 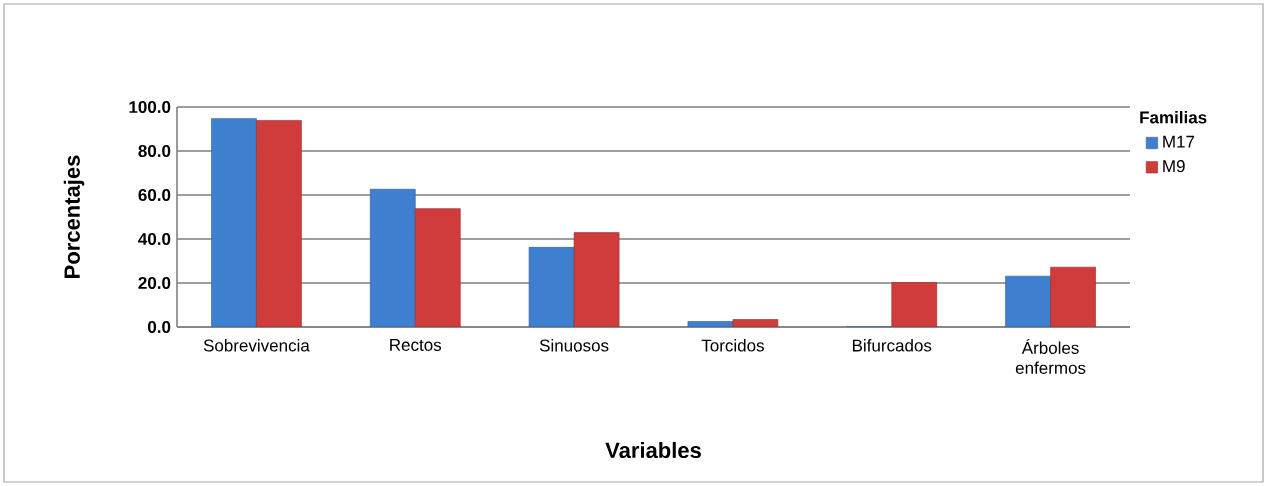 What do you see at coordinates (154, 238) in the screenshot?
I see `y-tick-label: 40.0` at bounding box center [154, 238].